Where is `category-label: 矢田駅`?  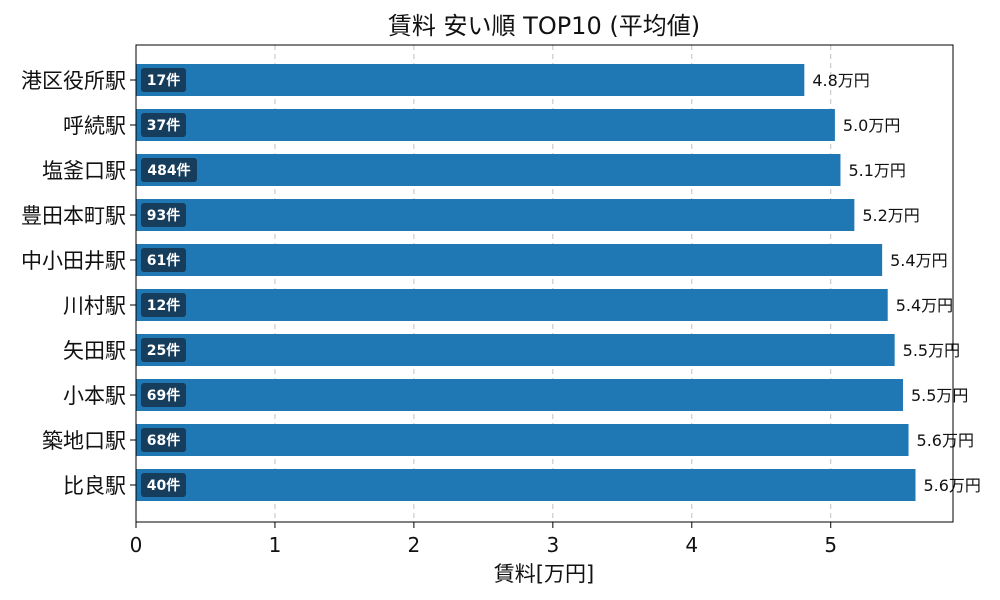
category-label: 矢田駅 is located at coordinates (94, 351).